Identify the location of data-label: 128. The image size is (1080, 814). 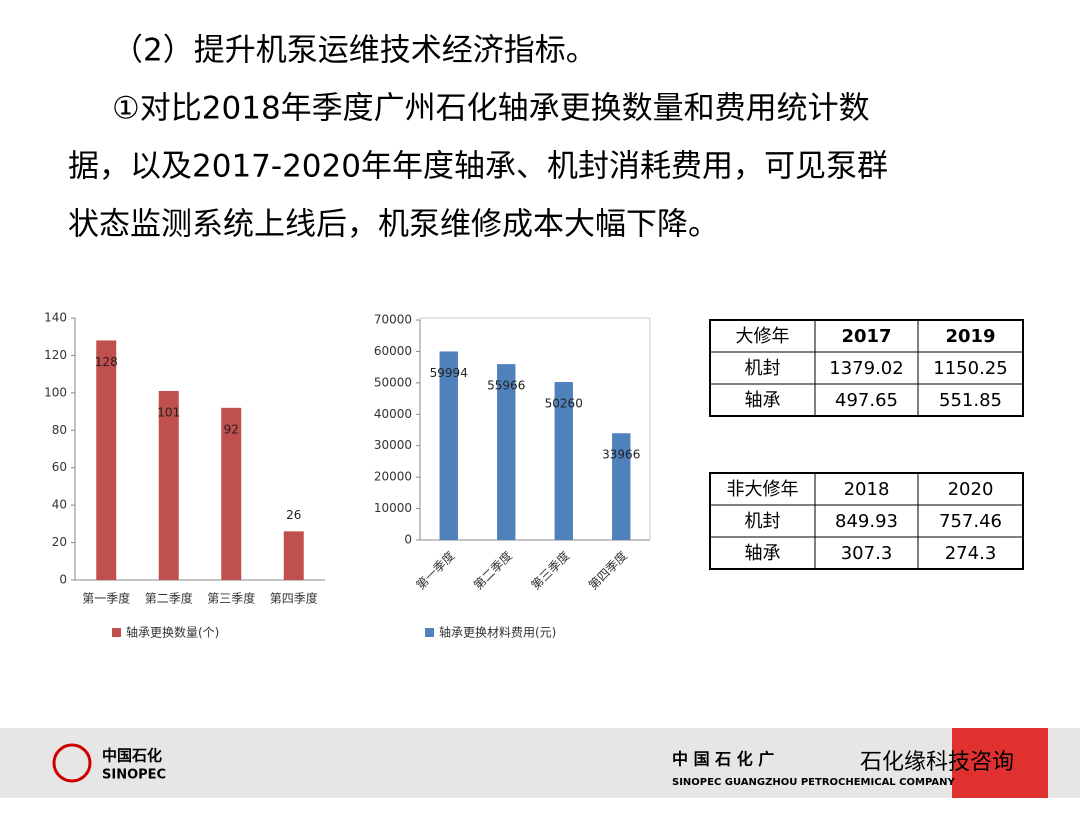
(106, 362).